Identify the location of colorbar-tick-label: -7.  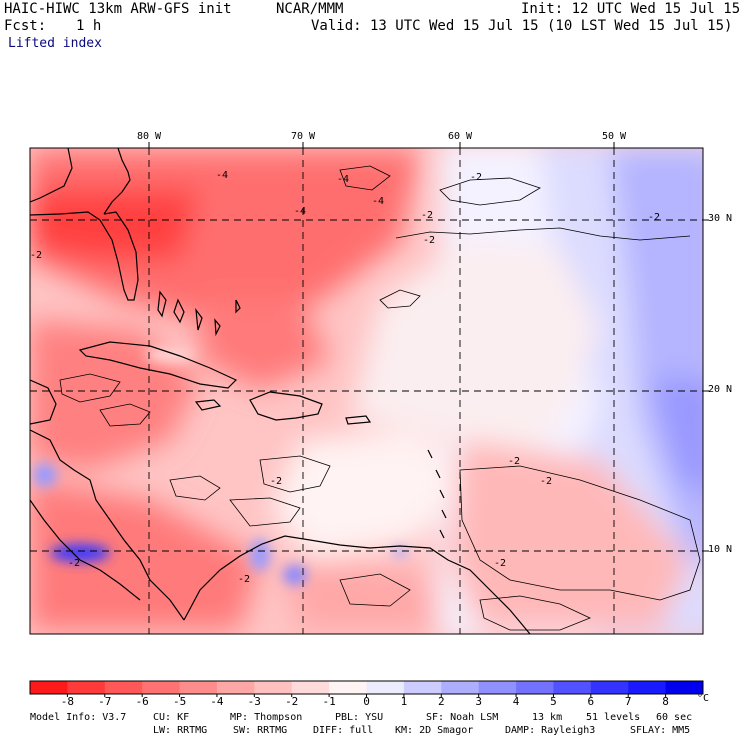
(105, 701).